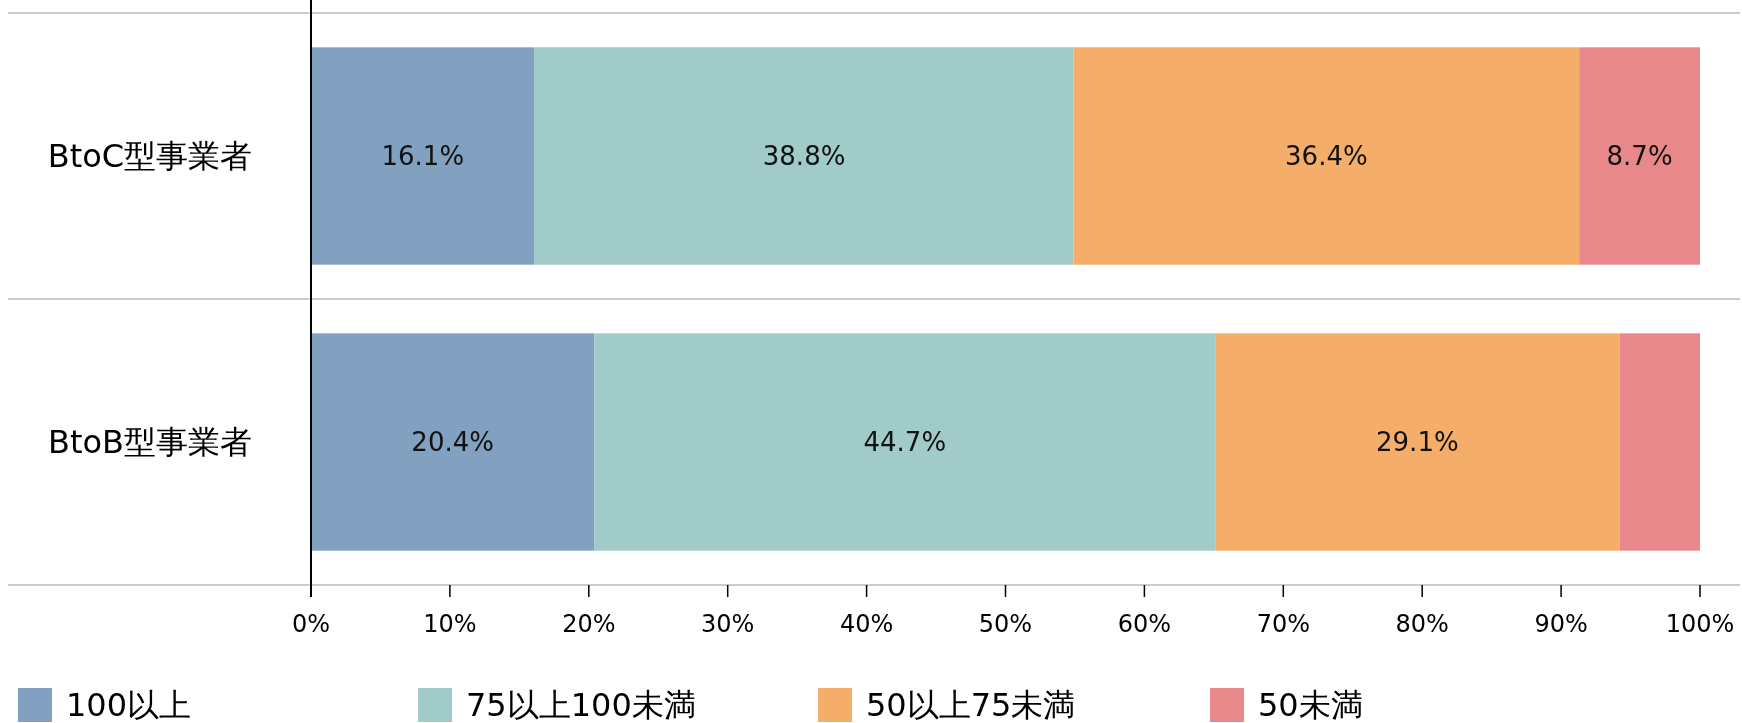 The height and width of the screenshot is (723, 1742). I want to click on x-tick-label: 60%, so click(1144, 624).